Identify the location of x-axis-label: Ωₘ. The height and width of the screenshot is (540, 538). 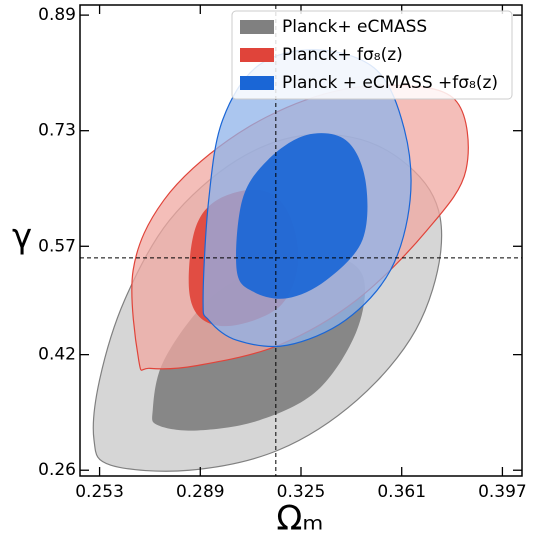
(299, 519).